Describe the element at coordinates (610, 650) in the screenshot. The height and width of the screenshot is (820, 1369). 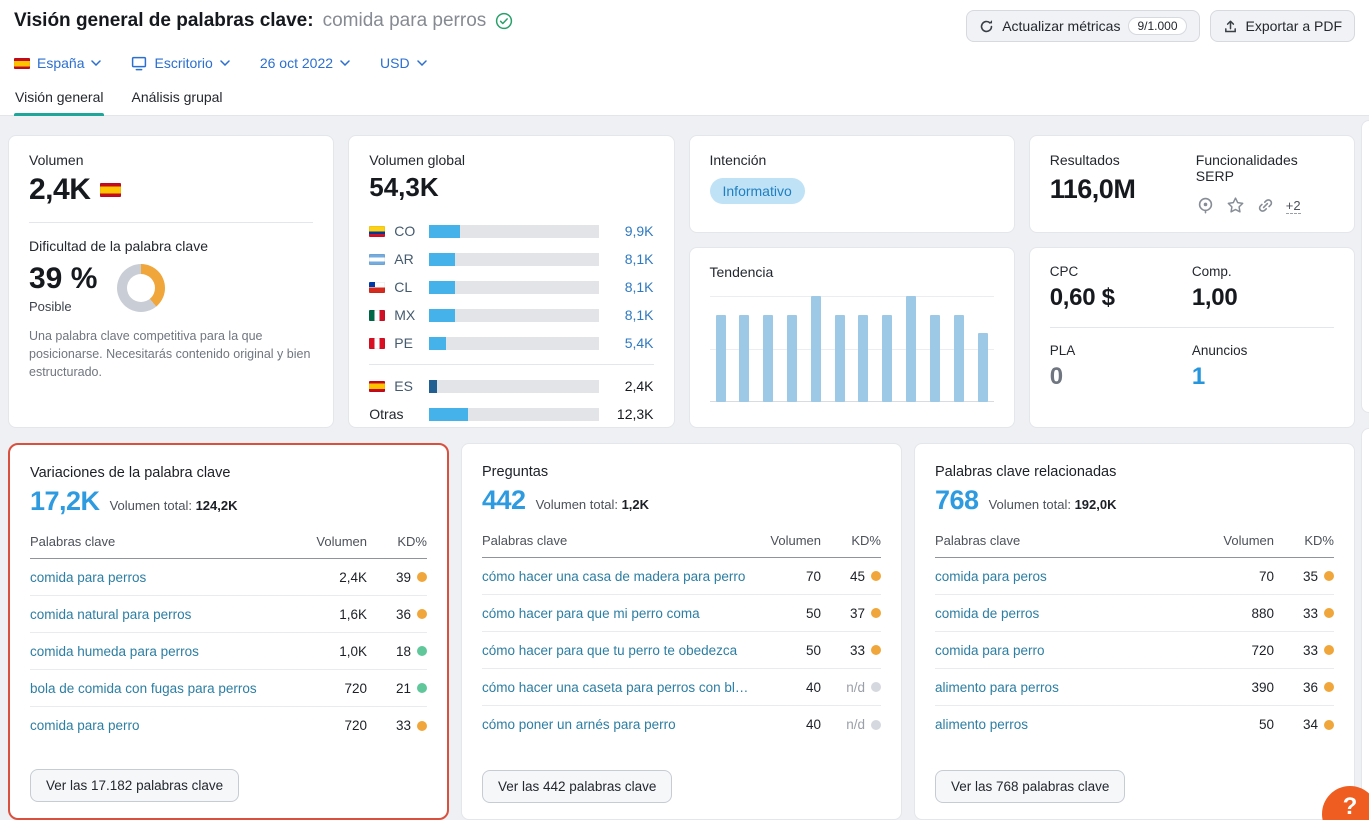
I see `keyword-link: cómo hacer para que tu perro te obedezca` at that location.